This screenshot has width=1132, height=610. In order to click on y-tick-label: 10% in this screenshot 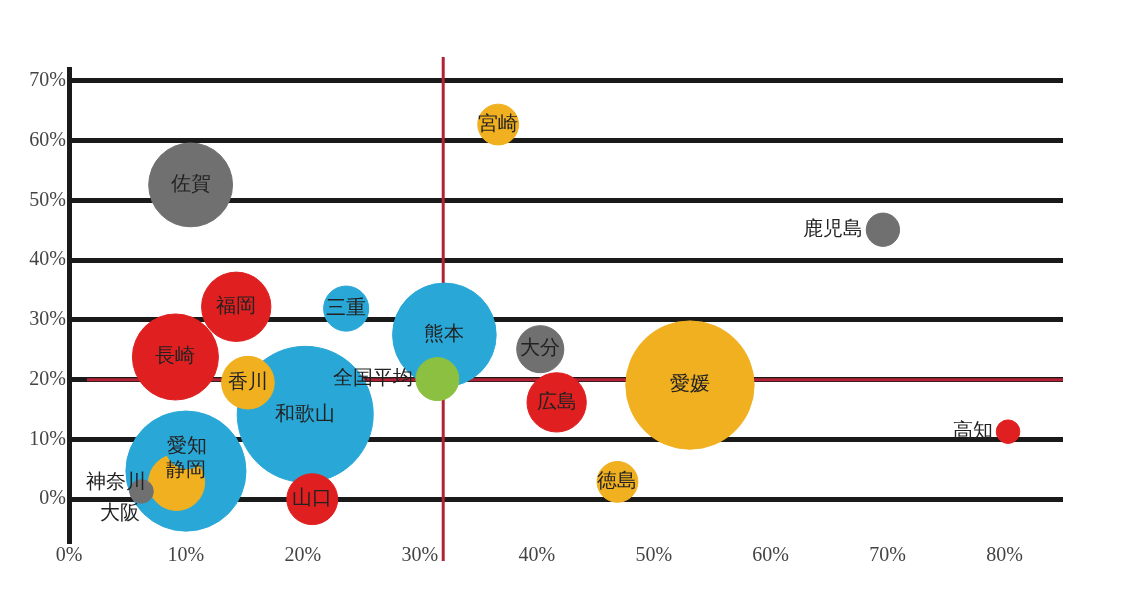, I will do `click(47, 437)`.